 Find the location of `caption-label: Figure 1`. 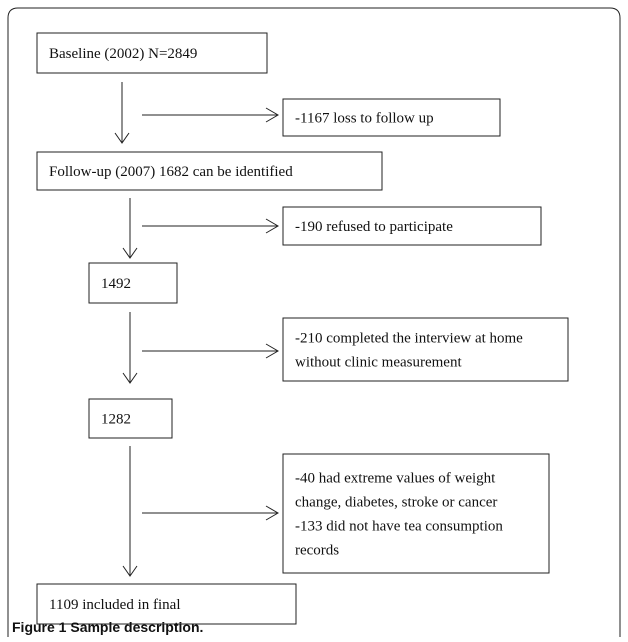

caption-label: Figure 1 is located at coordinates (39, 627).